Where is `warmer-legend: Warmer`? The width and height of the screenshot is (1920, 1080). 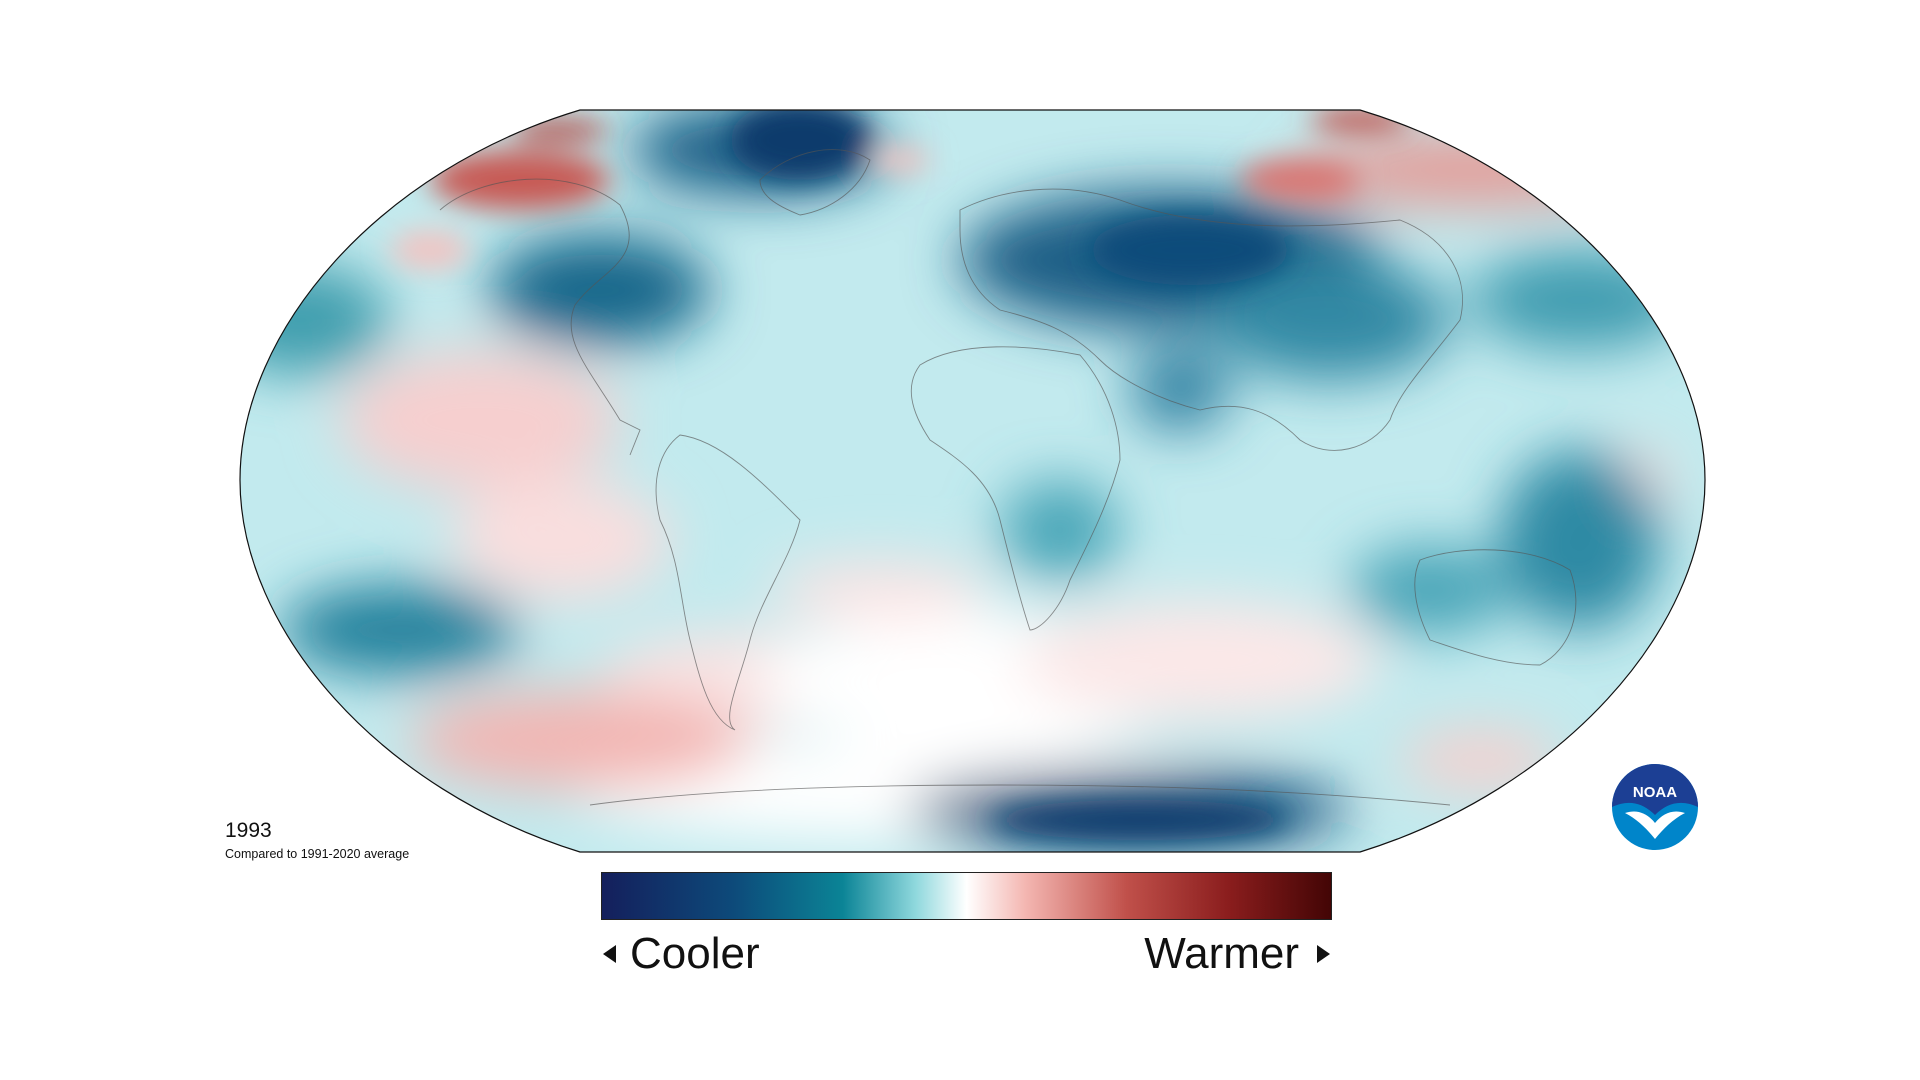
warmer-legend: Warmer is located at coordinates (1237, 954).